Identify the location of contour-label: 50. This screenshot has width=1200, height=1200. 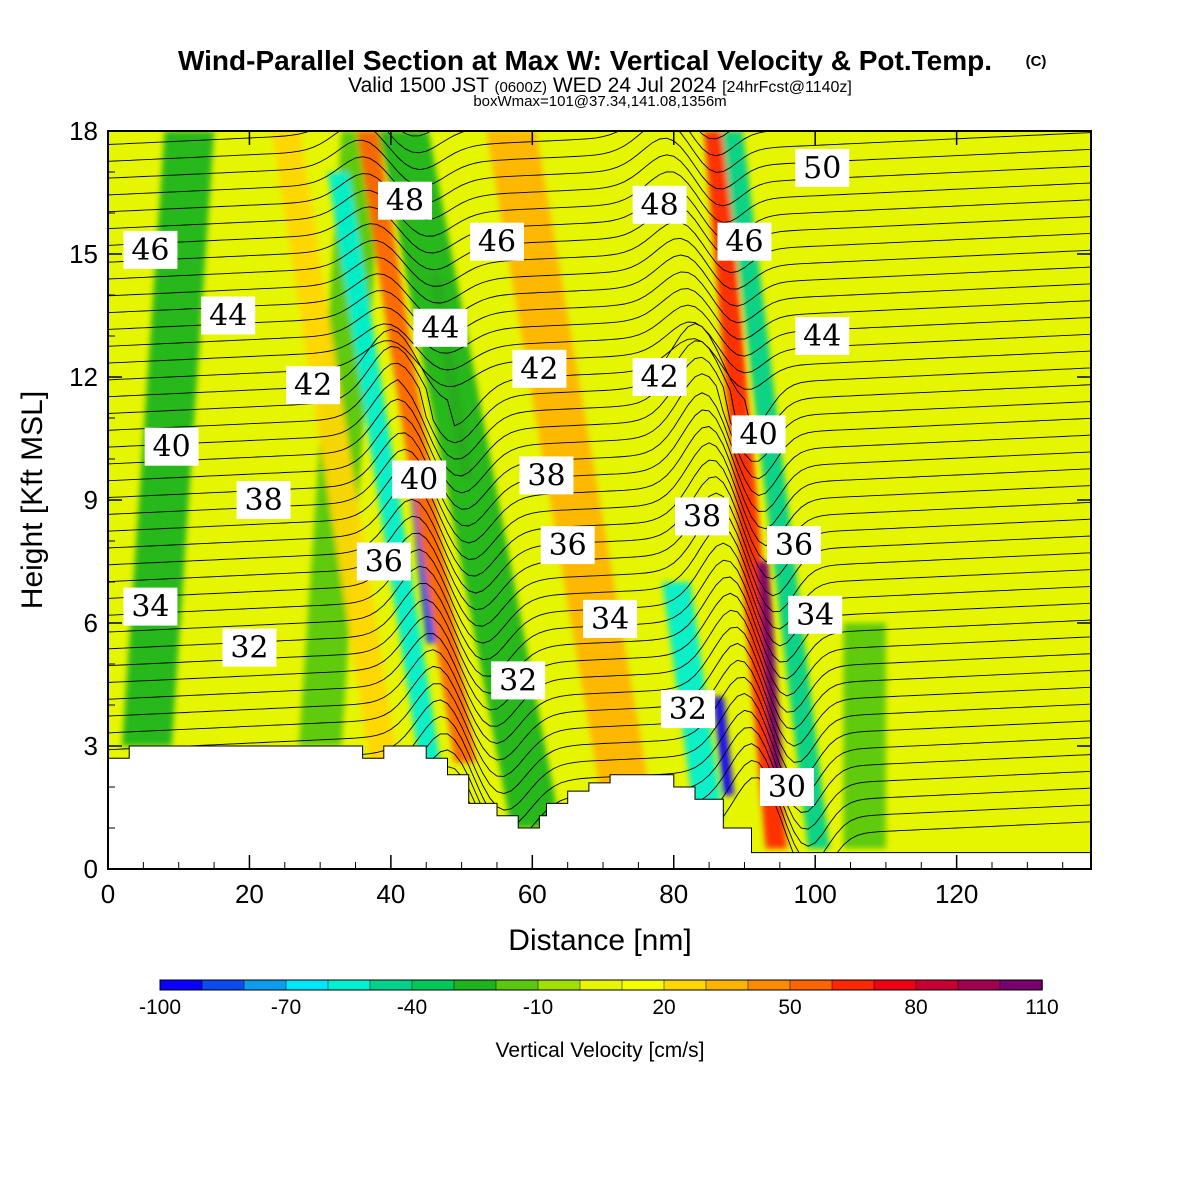
(822, 167).